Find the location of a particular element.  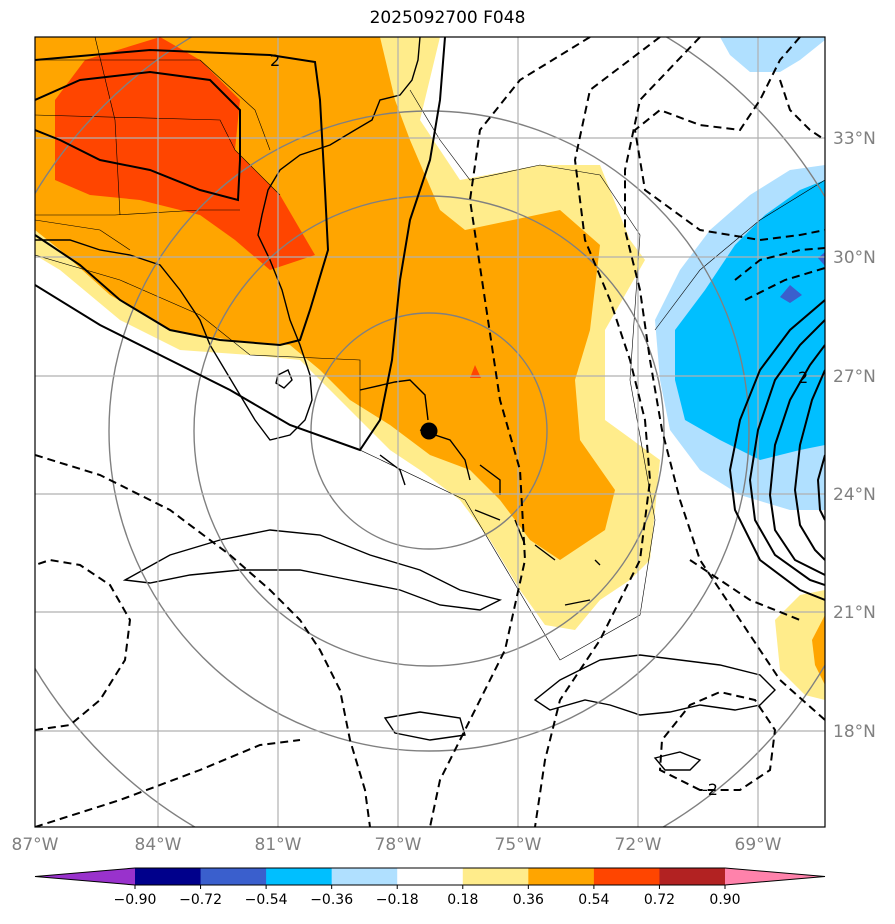

shade-lower-right-orange is located at coordinates (818, 650).